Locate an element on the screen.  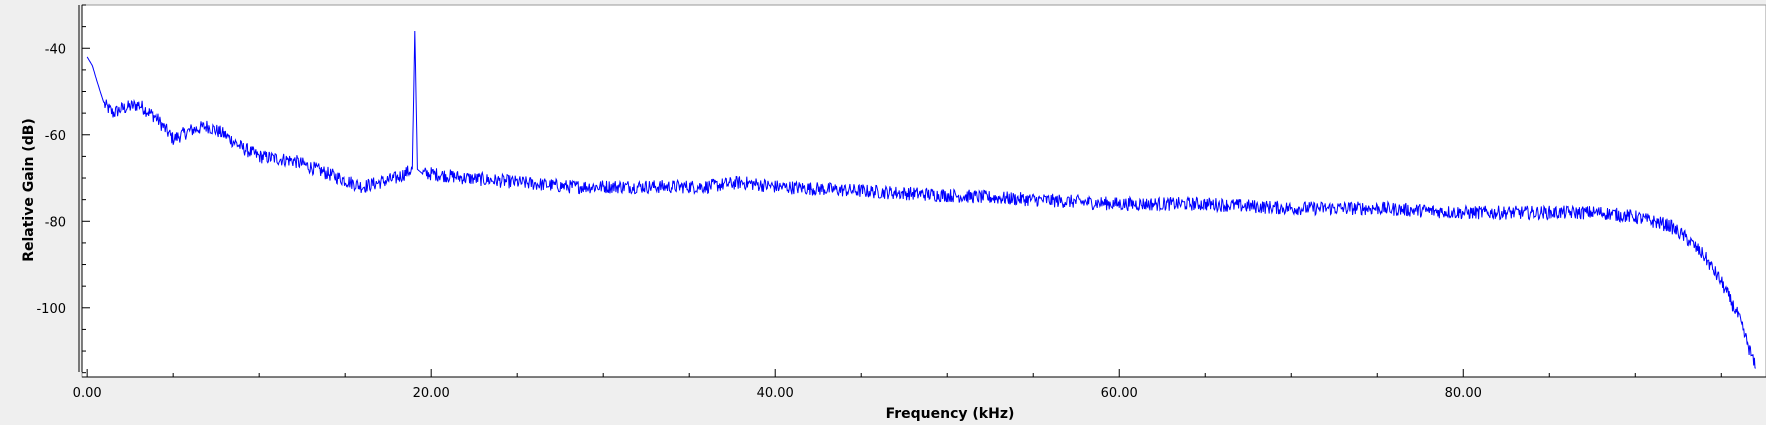
y-axis-title: Relative Gain (dB) is located at coordinates (29, 190).